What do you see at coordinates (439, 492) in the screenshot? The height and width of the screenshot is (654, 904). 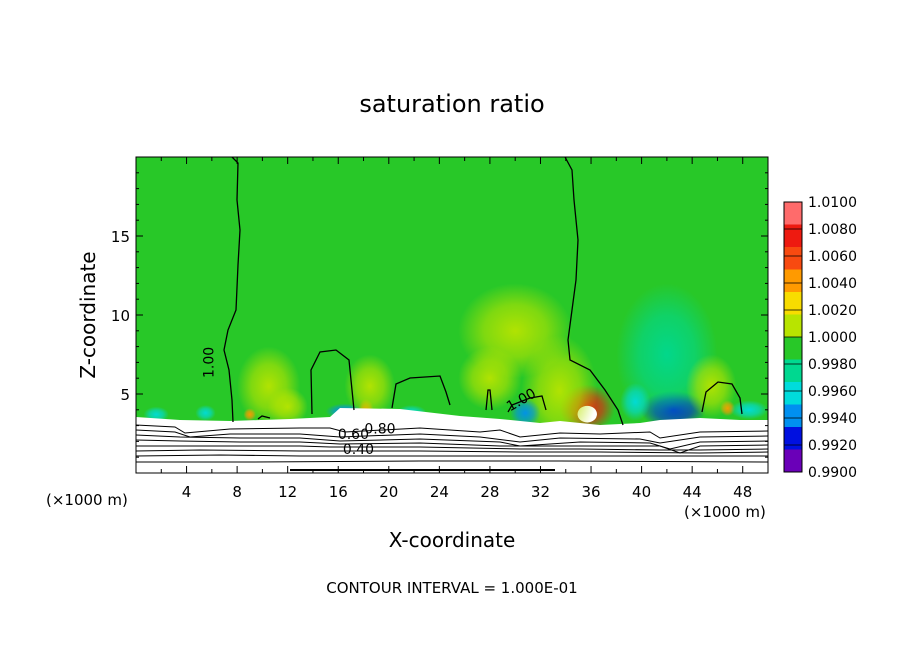 I see `x-tick-label: 24` at bounding box center [439, 492].